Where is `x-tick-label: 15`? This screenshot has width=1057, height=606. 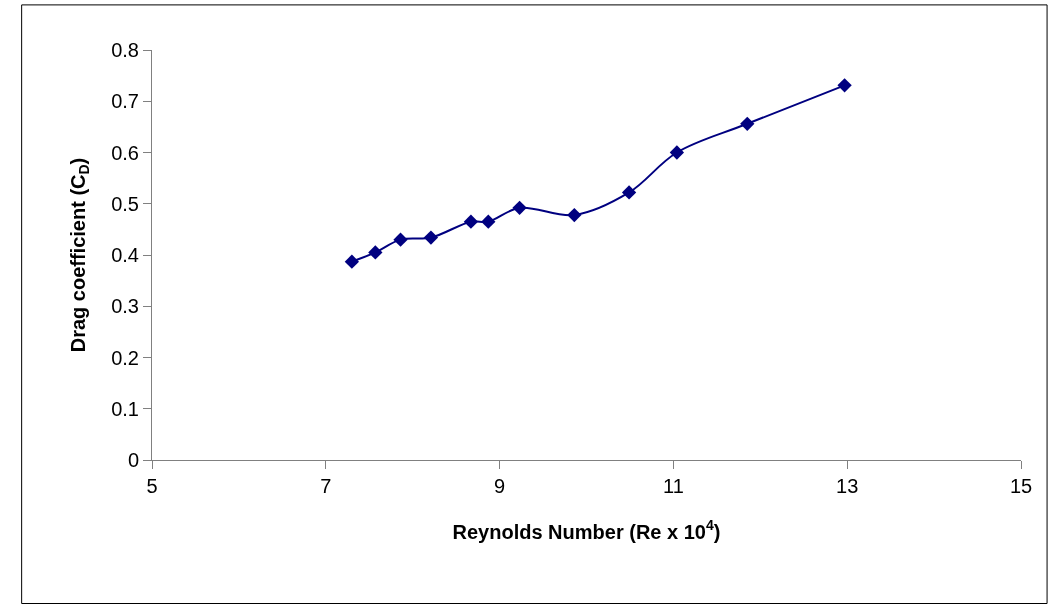 x-tick-label: 15 is located at coordinates (1021, 486).